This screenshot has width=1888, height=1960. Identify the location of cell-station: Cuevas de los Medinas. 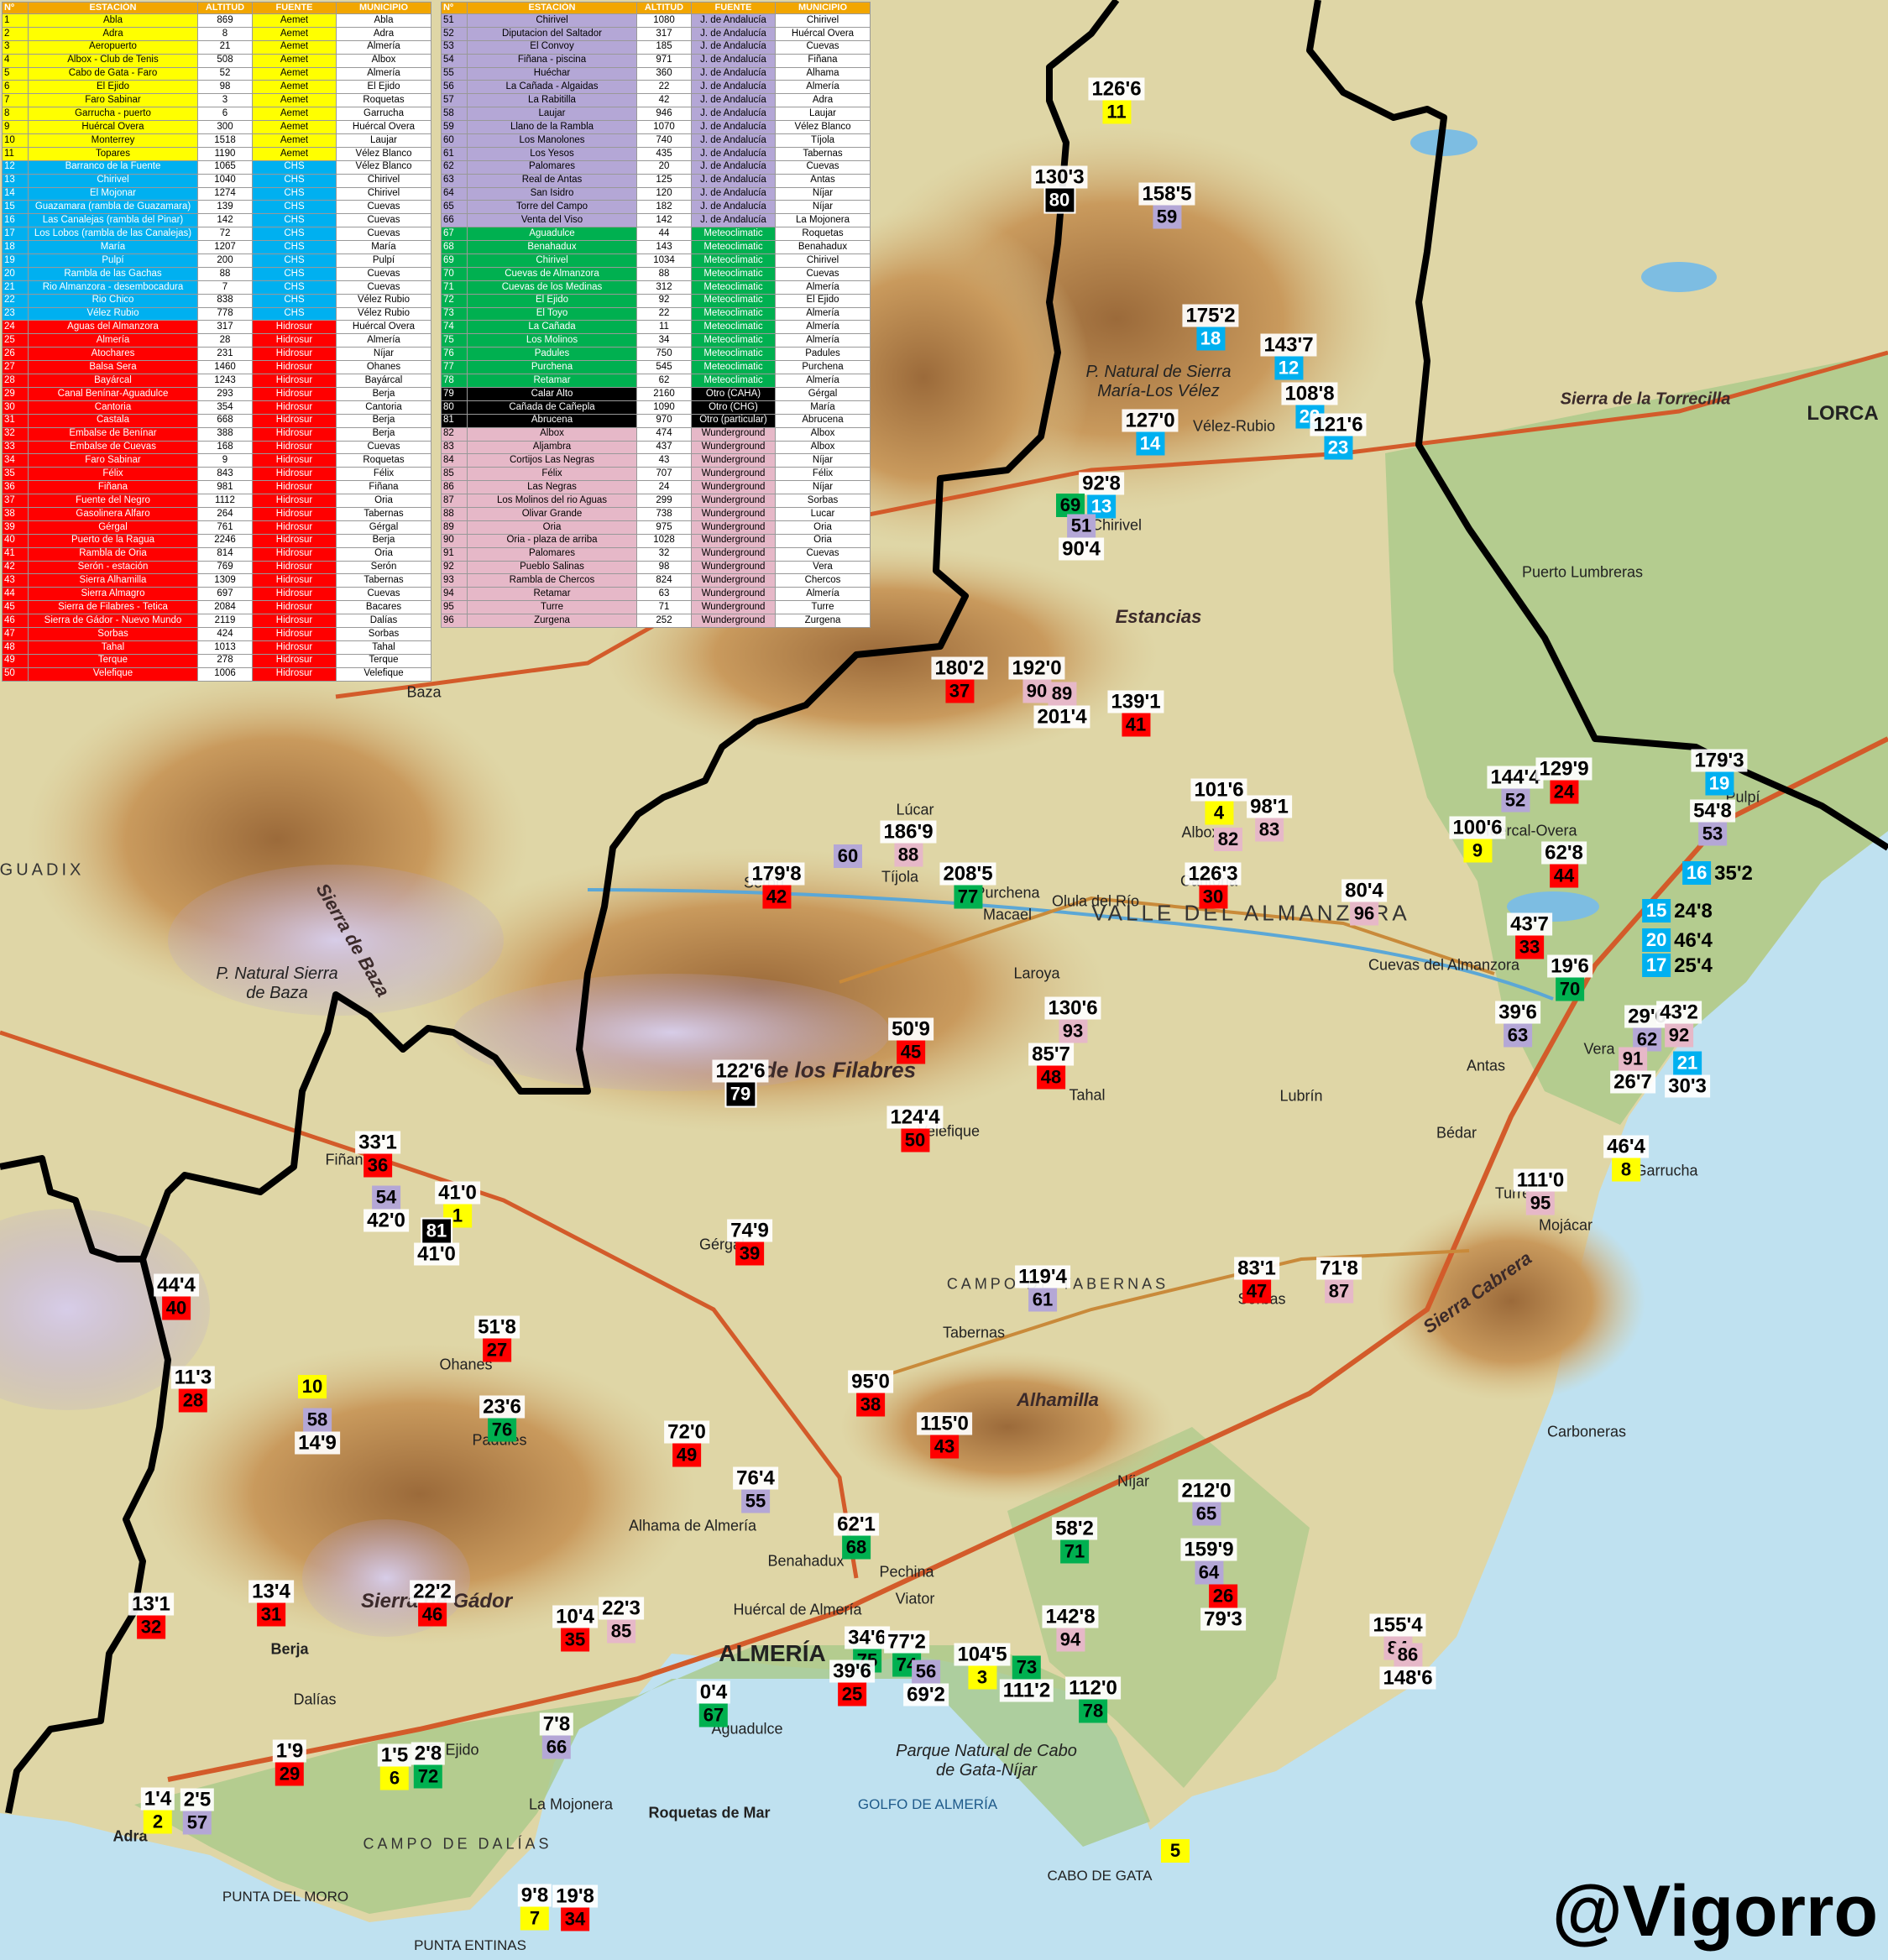
(552, 287).